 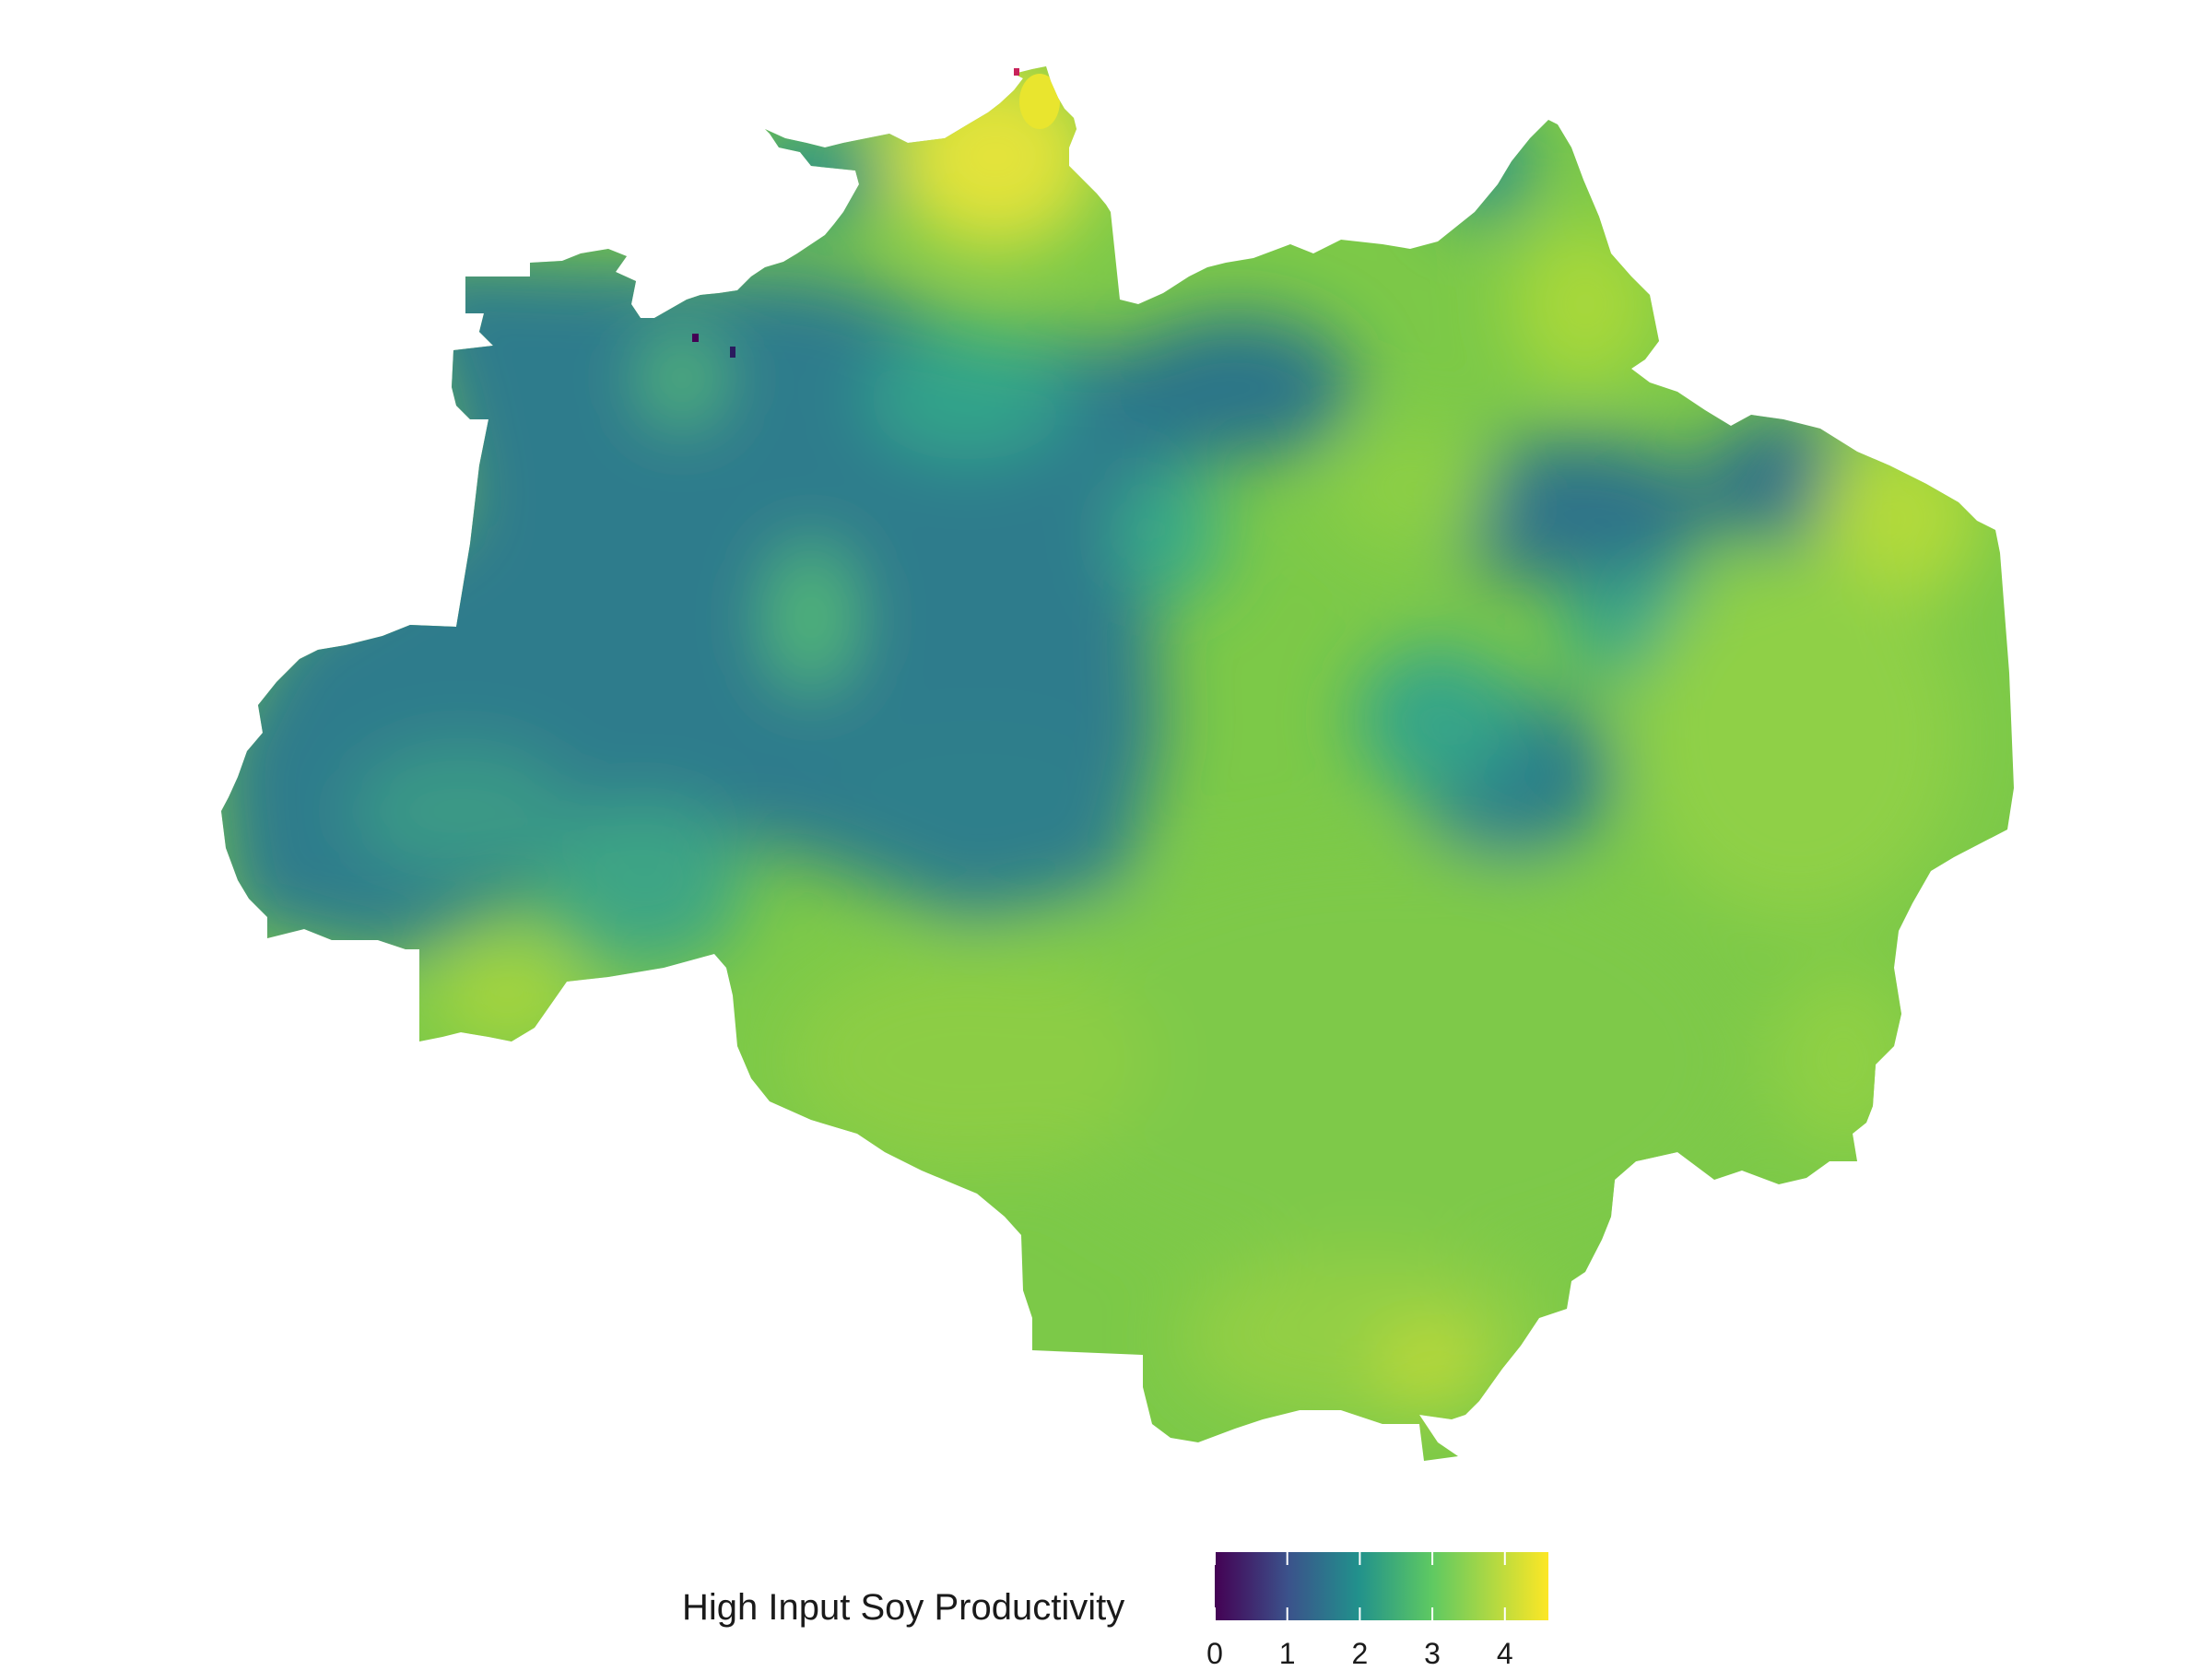 I want to click on legend-tick-label: 2, so click(x=1360, y=1653).